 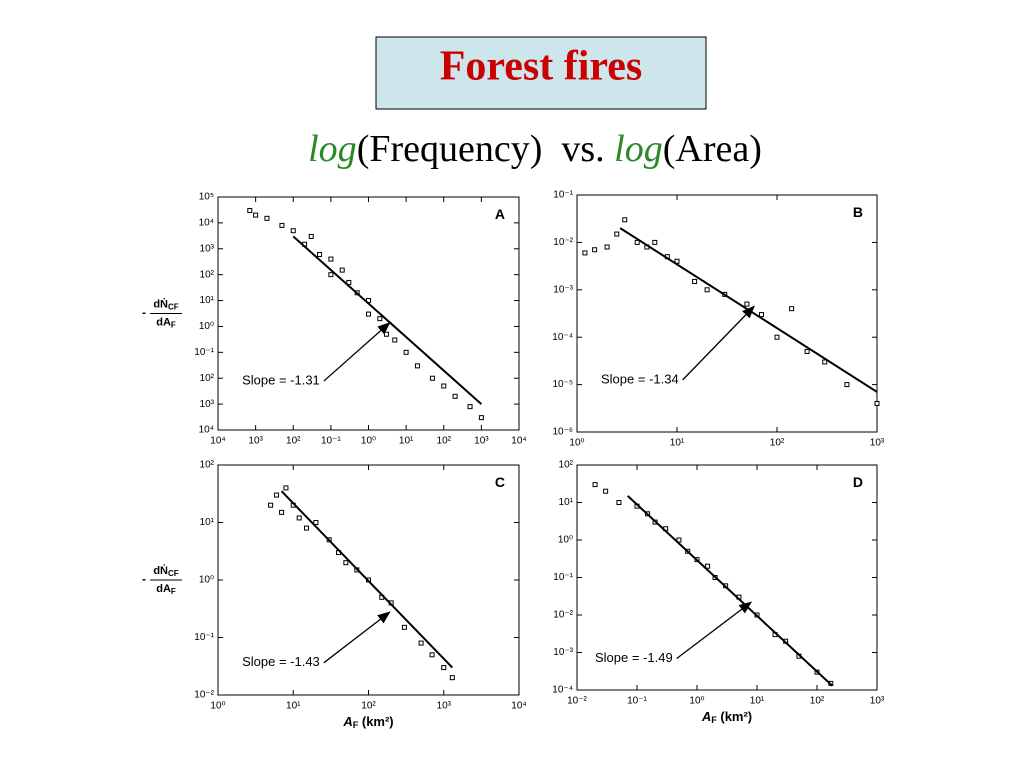 What do you see at coordinates (173, 307) in the screenshot?
I see `y-label-part: CF` at bounding box center [173, 307].